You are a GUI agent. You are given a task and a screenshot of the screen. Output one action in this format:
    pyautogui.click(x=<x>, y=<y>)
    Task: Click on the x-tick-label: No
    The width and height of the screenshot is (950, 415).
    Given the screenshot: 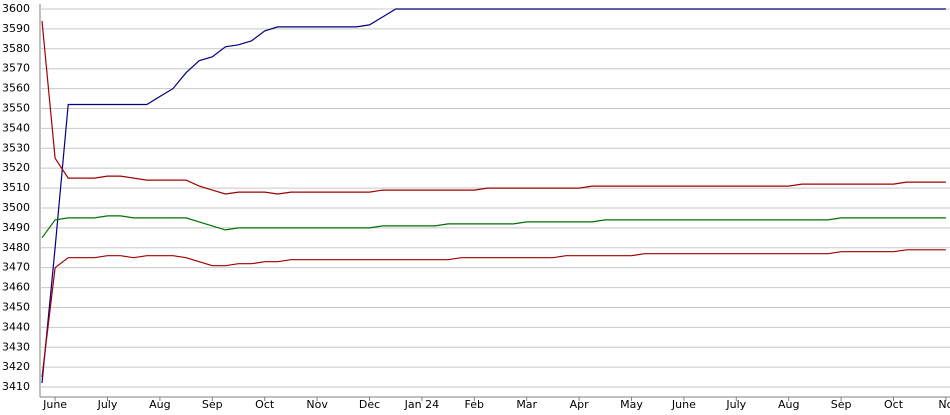 What is the action you would take?
    pyautogui.click(x=944, y=404)
    